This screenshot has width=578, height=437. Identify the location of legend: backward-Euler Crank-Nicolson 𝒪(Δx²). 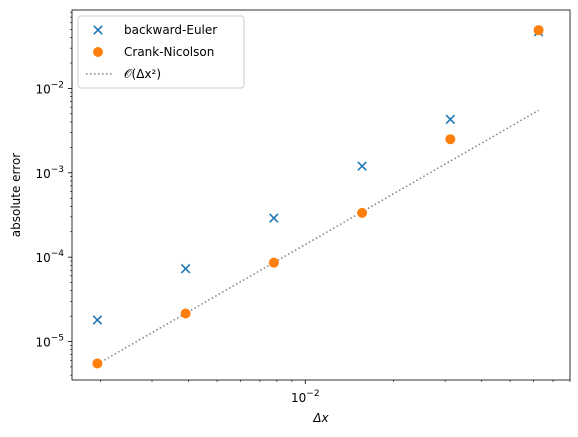
(161, 52).